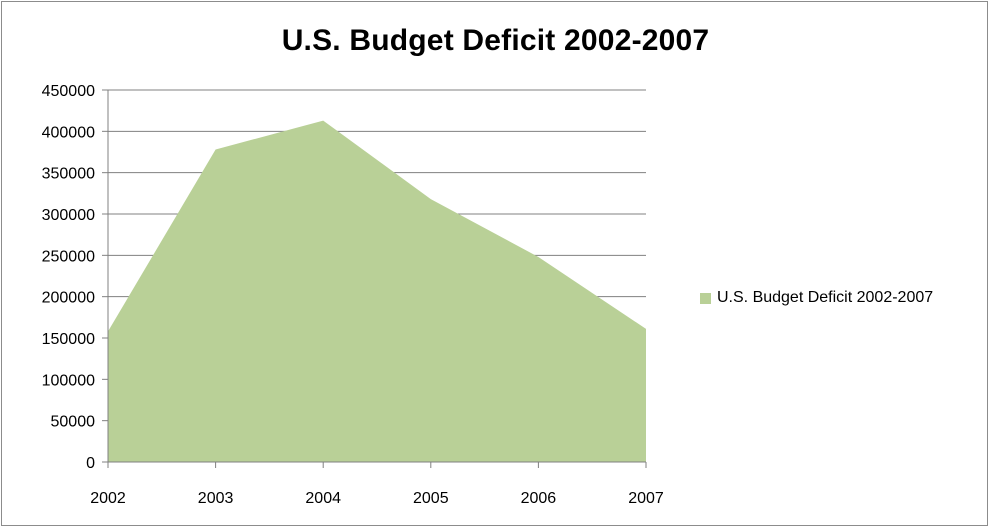  What do you see at coordinates (431, 498) in the screenshot?
I see `x-tick-label: 2005` at bounding box center [431, 498].